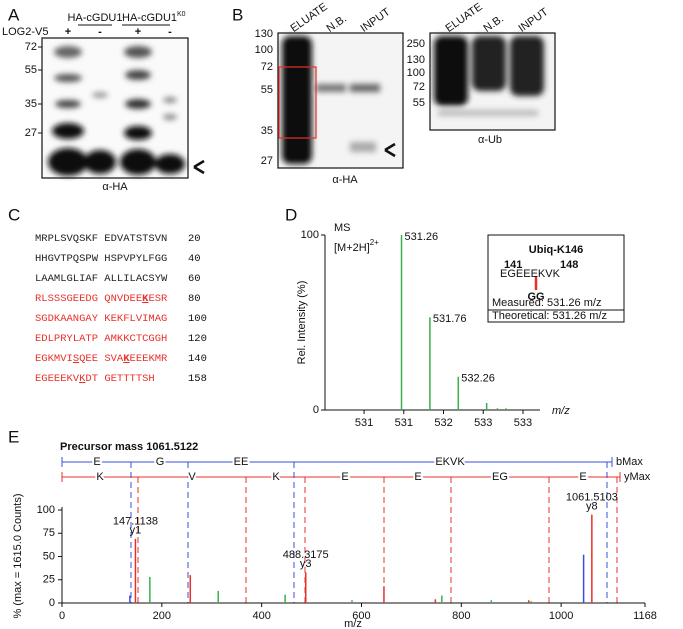 The height and width of the screenshot is (629, 683). Describe the element at coordinates (450, 462) in the screenshot. I see `b-fragment: EKVK` at that location.